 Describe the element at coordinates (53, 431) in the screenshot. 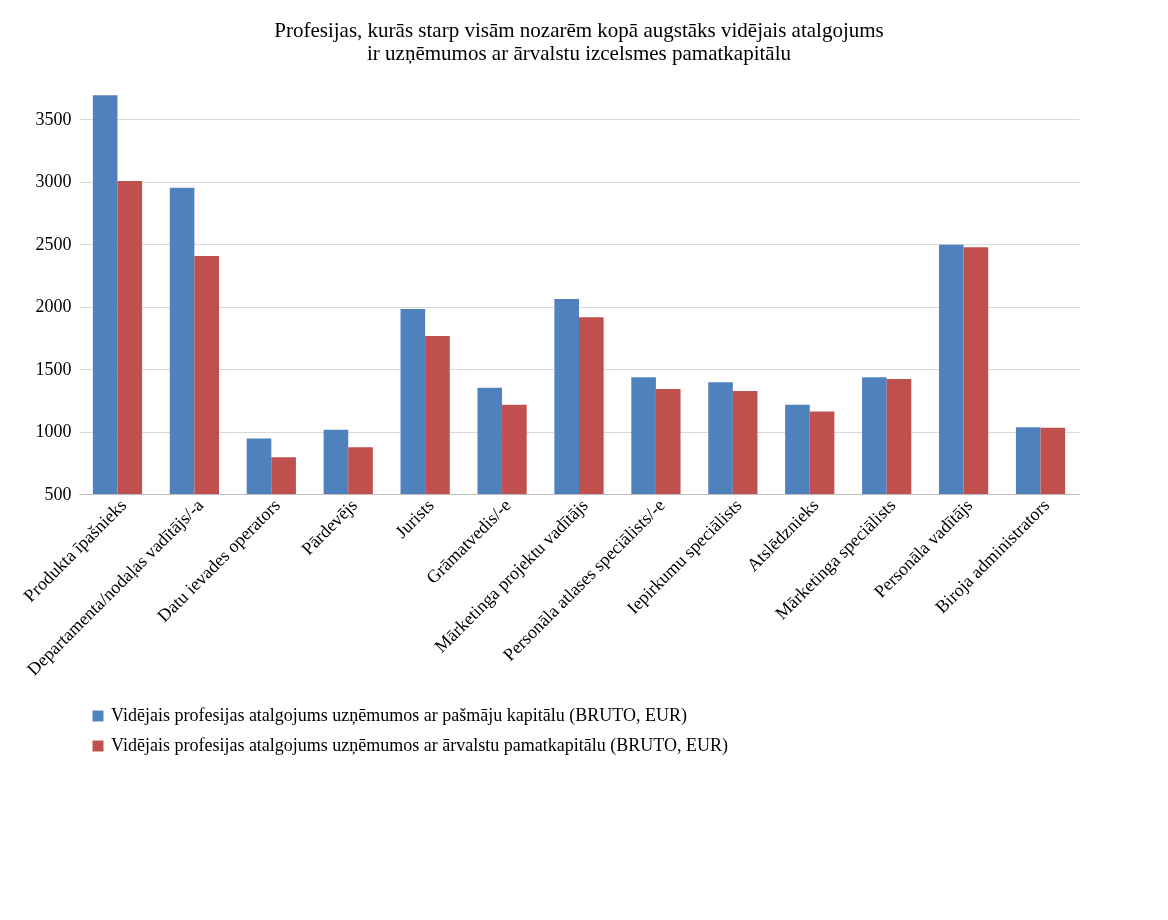

I see `y-tick-label: 1000` at that location.